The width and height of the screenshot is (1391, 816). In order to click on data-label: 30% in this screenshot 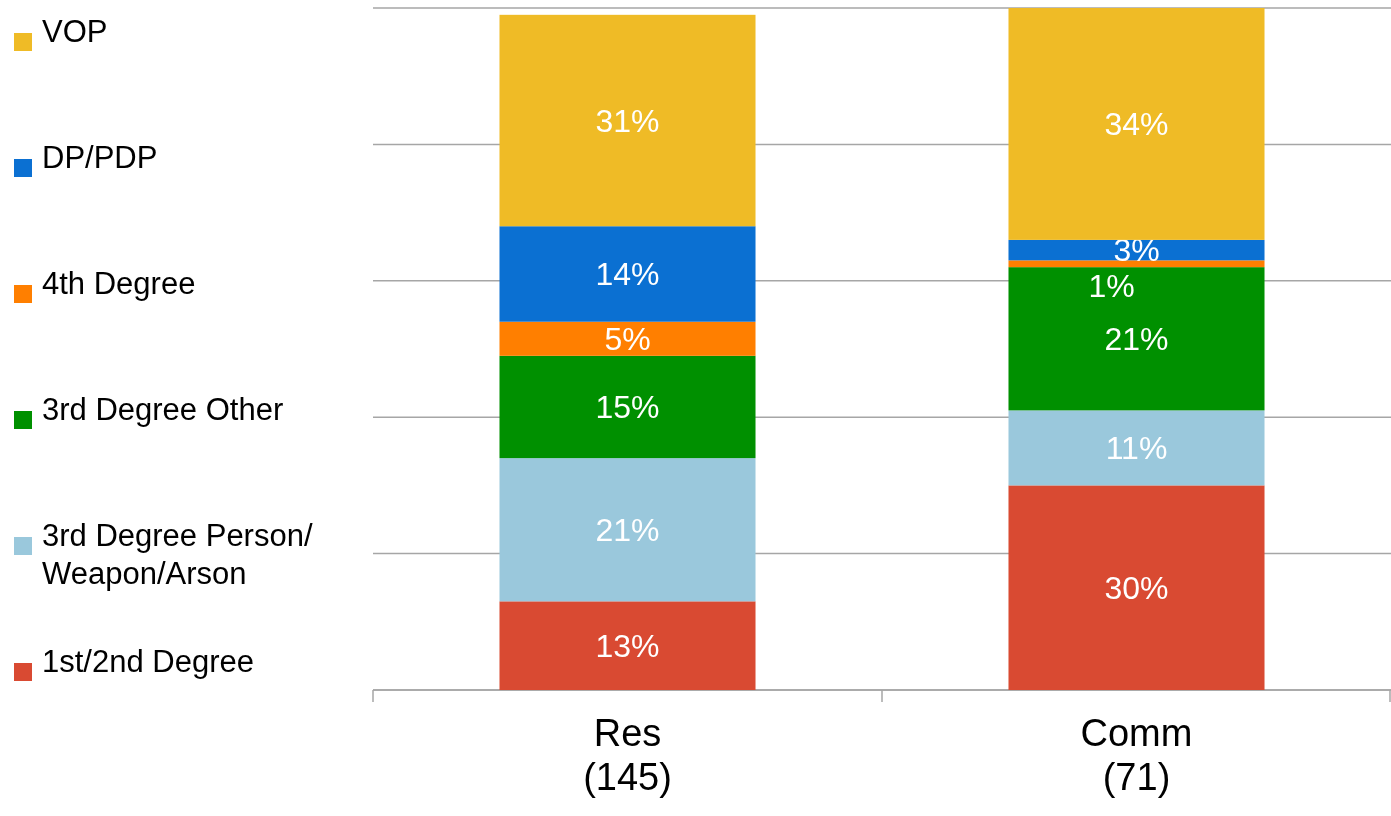, I will do `click(1136, 587)`.